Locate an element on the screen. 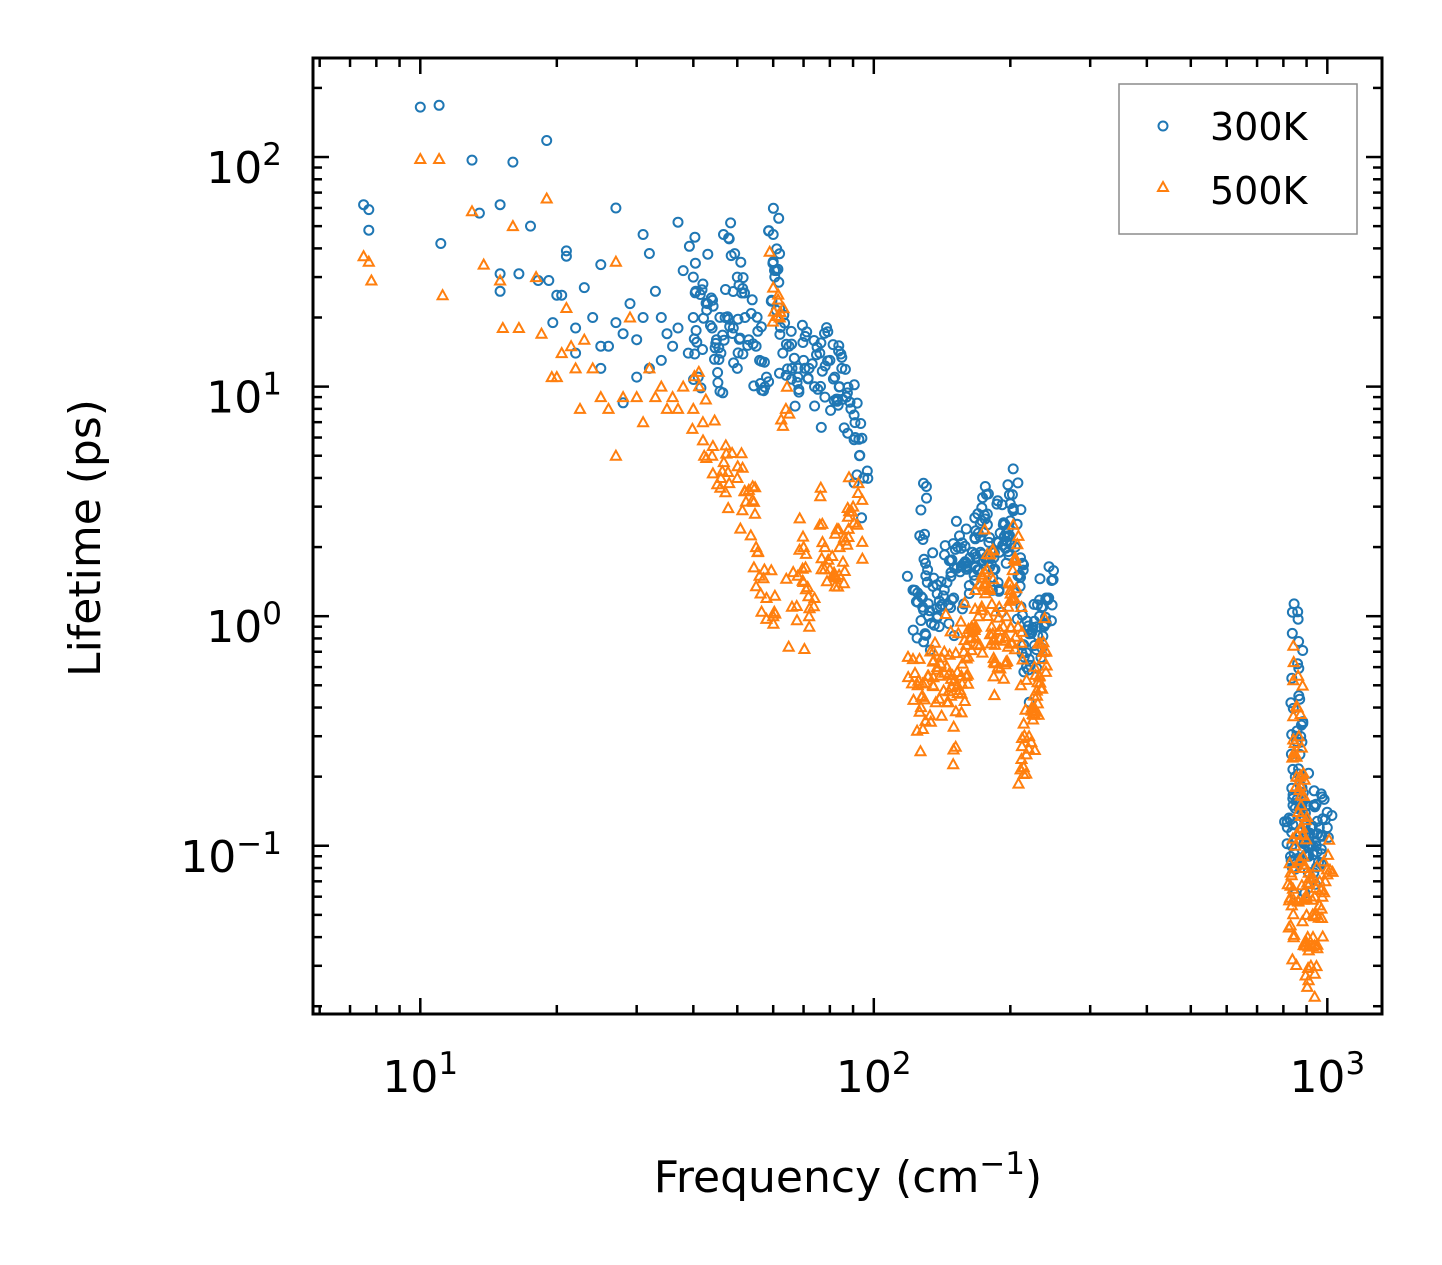  x-tick-label: 103 is located at coordinates (1327, 1074).